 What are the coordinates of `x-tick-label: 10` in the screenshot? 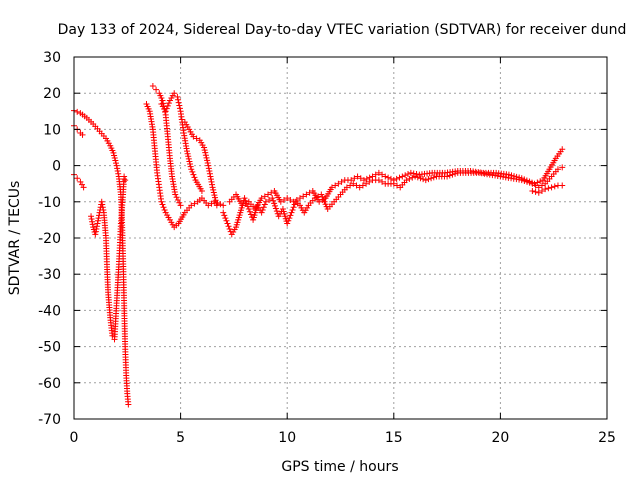 It's located at (287, 438).